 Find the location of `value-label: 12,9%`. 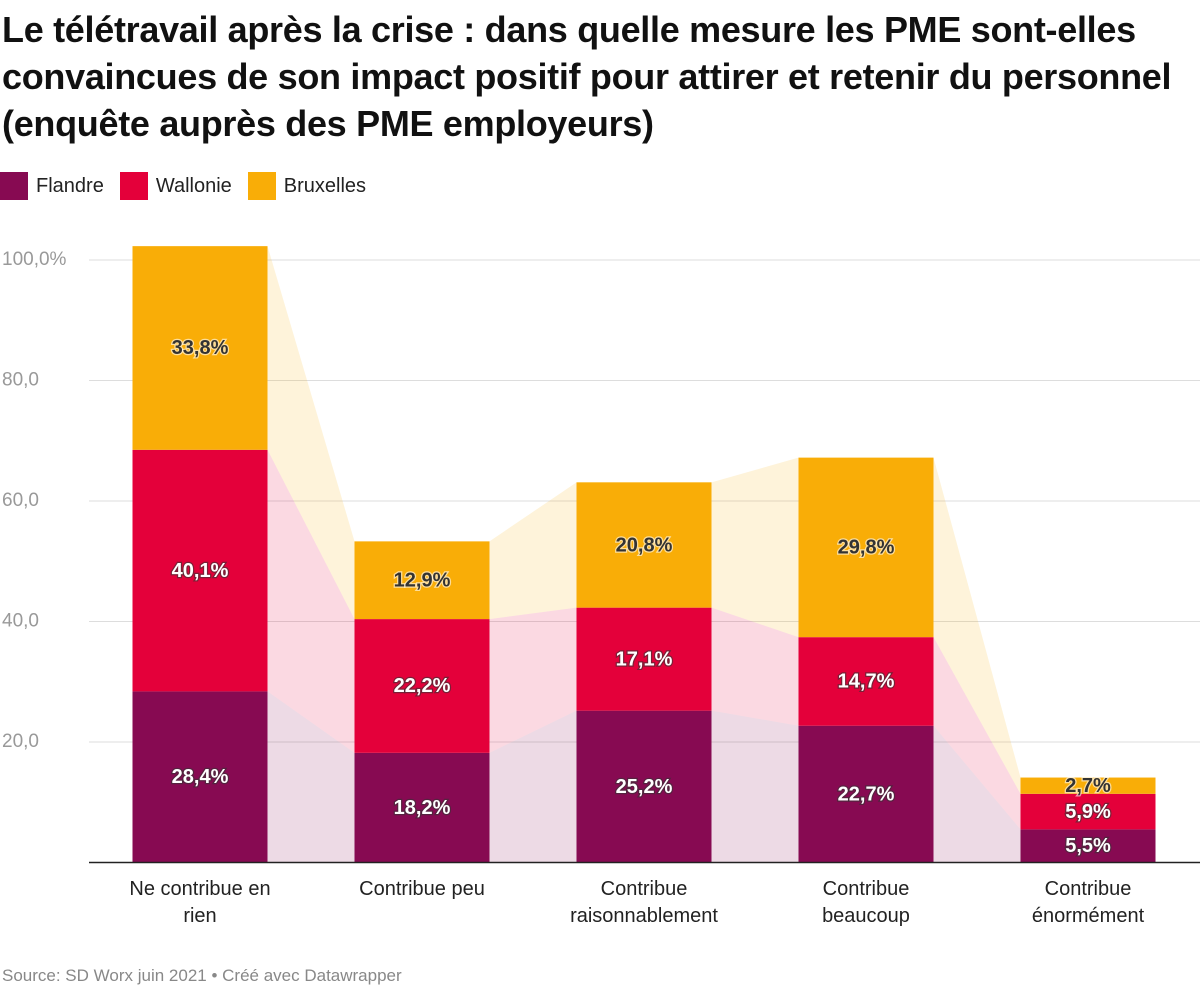

value-label: 12,9% is located at coordinates (422, 581).